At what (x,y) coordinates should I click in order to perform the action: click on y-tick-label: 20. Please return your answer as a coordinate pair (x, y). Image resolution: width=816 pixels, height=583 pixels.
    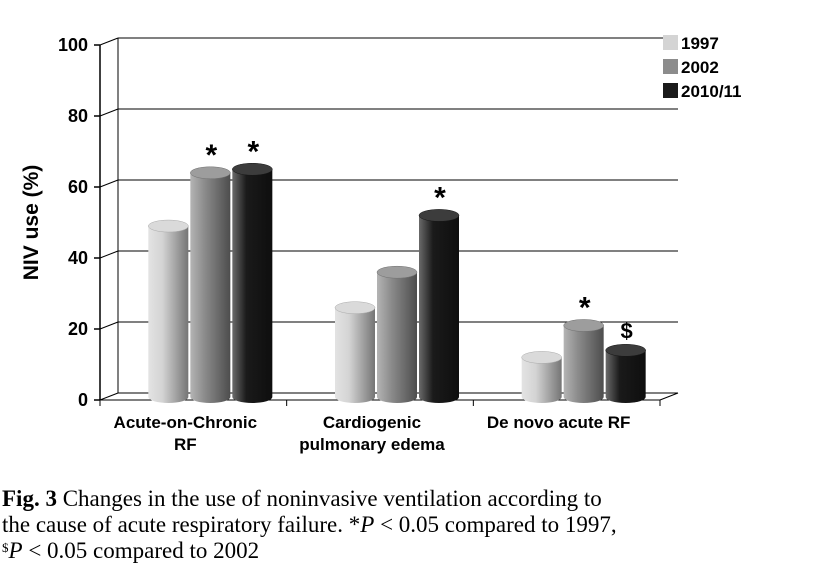
    Looking at the image, I should click on (78, 329).